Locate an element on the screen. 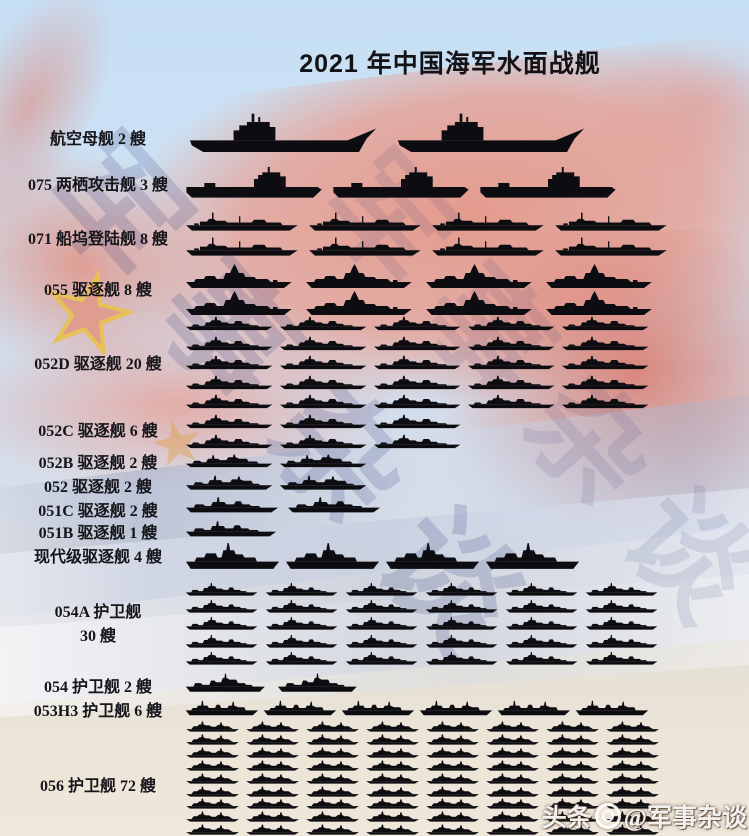 The image size is (749, 836). row-label-landing-071: 071 船坞登陆舰 8 艘 is located at coordinates (97, 239).